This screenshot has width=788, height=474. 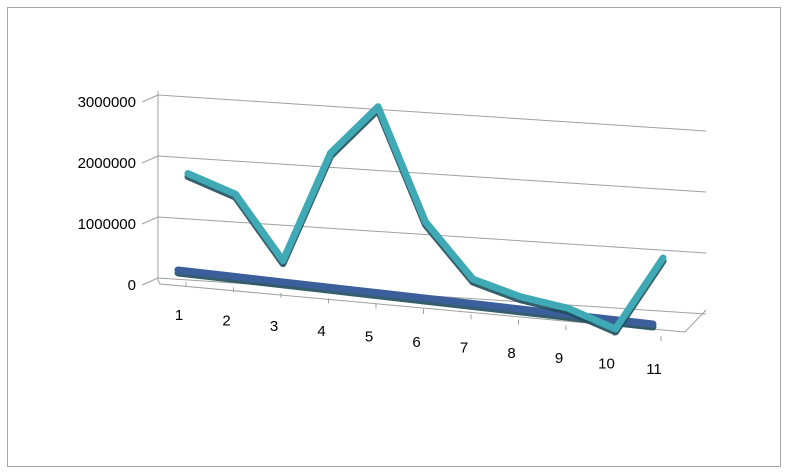 What do you see at coordinates (432, 306) in the screenshot?
I see `floor-outline` at bounding box center [432, 306].